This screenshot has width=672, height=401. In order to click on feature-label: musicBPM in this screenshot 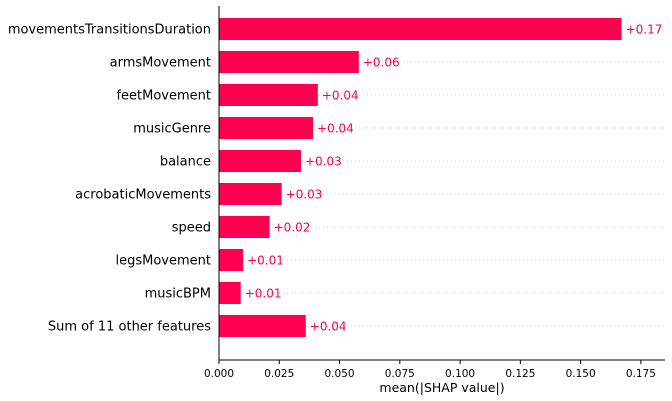, I will do `click(178, 294)`.